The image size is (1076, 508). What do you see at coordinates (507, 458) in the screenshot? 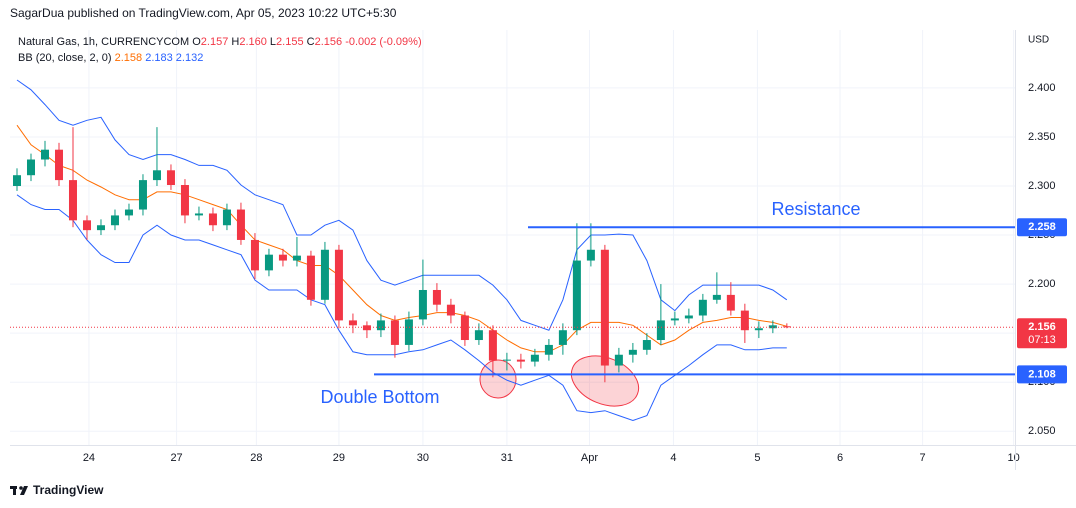
I see `x-tick-label: 31` at bounding box center [507, 458].